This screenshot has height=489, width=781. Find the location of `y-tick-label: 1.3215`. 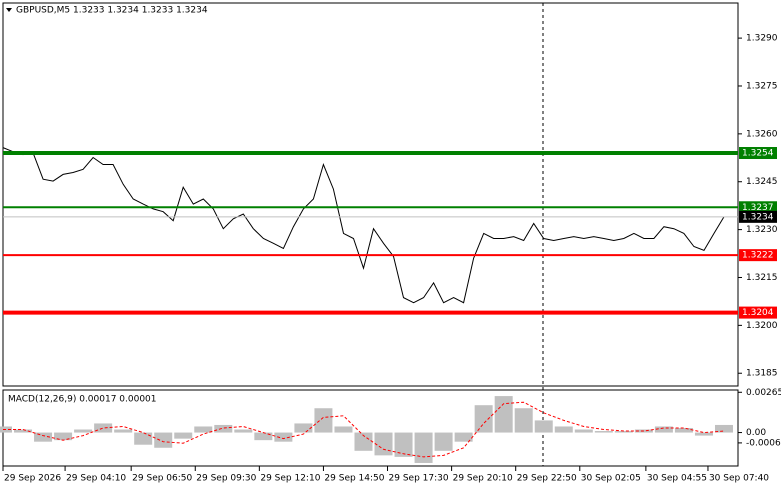

y-tick-label: 1.3215 is located at coordinates (762, 278).